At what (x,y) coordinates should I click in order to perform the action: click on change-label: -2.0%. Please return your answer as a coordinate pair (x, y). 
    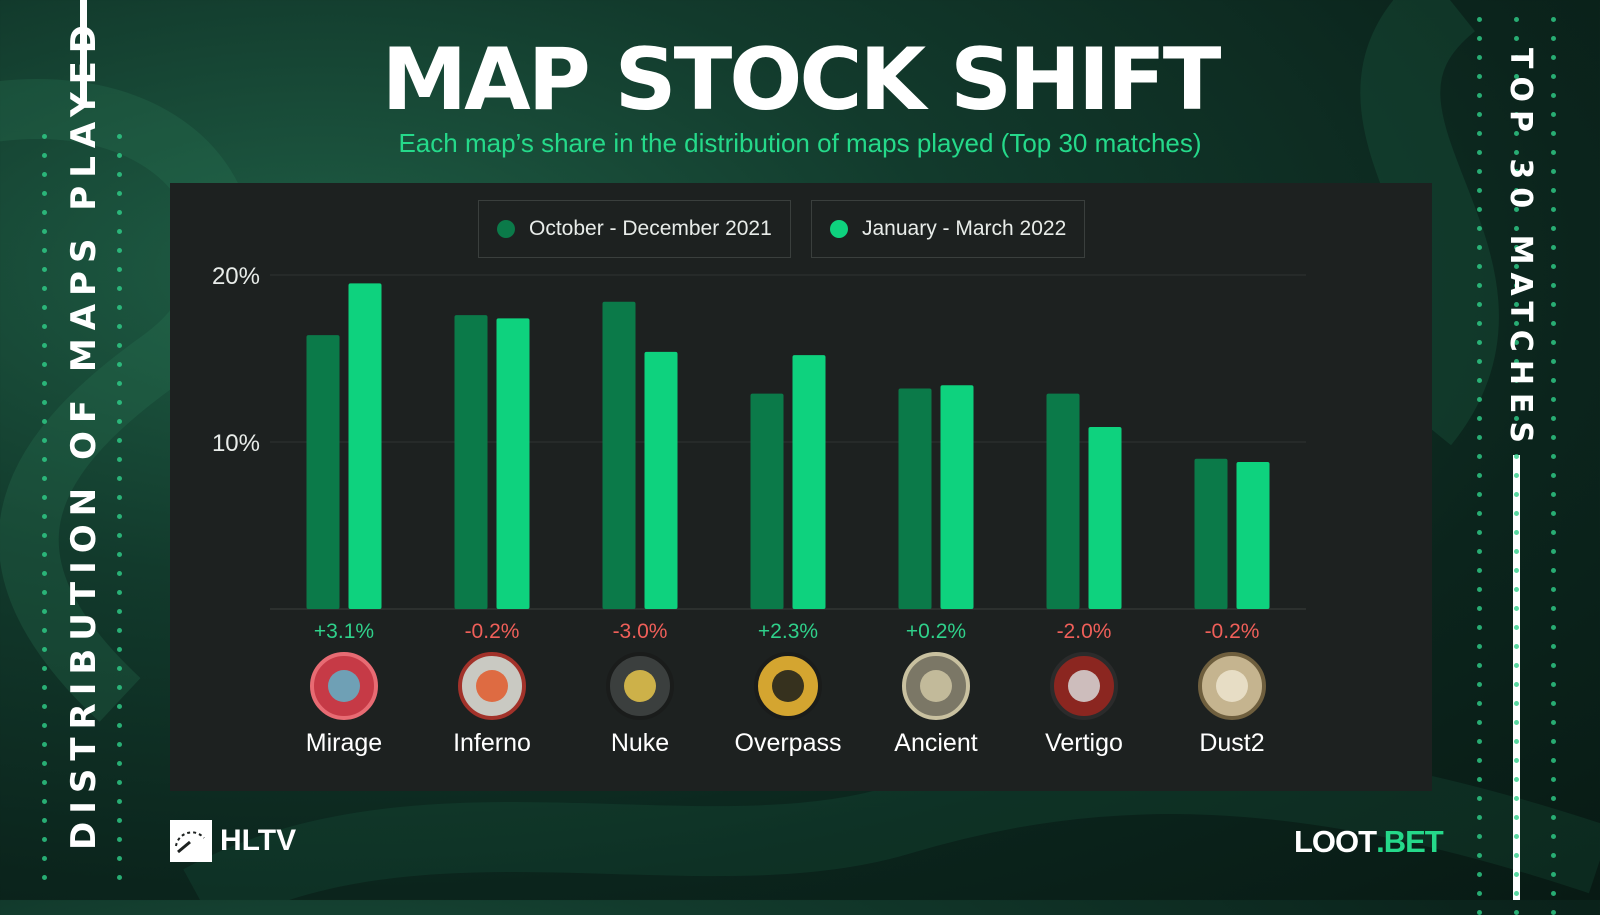
    Looking at the image, I should click on (1084, 631).